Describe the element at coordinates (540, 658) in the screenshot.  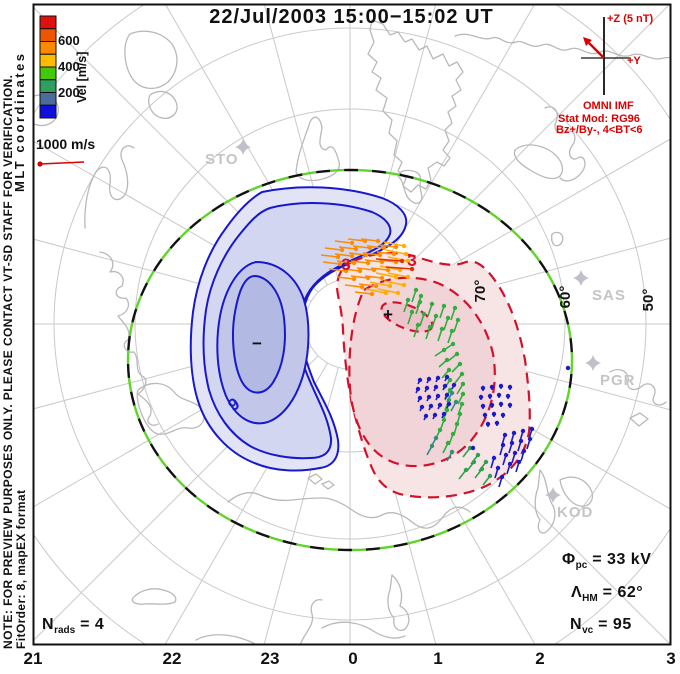
I see `mlt-axis-label-2: 2` at that location.